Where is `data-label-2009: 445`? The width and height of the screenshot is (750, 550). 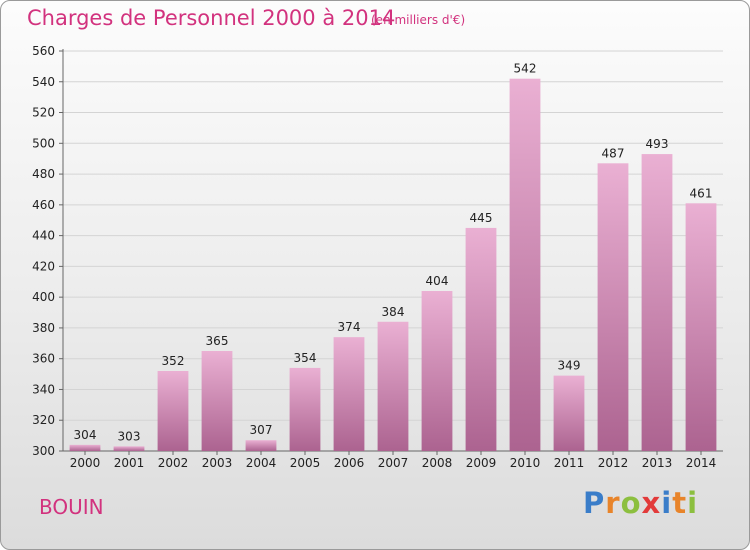
data-label-2009: 445 is located at coordinates (481, 218).